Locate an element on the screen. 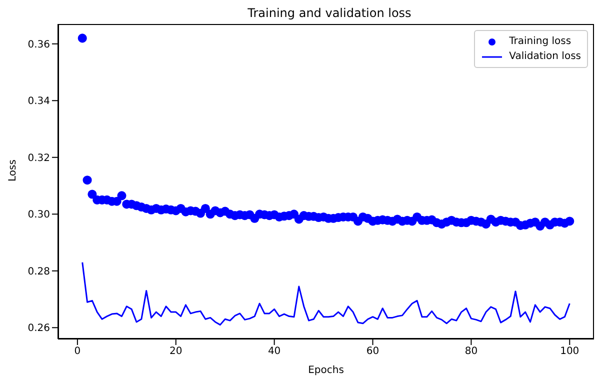 The width and height of the screenshot is (616, 387). legend-label: Validation loss is located at coordinates (545, 56).